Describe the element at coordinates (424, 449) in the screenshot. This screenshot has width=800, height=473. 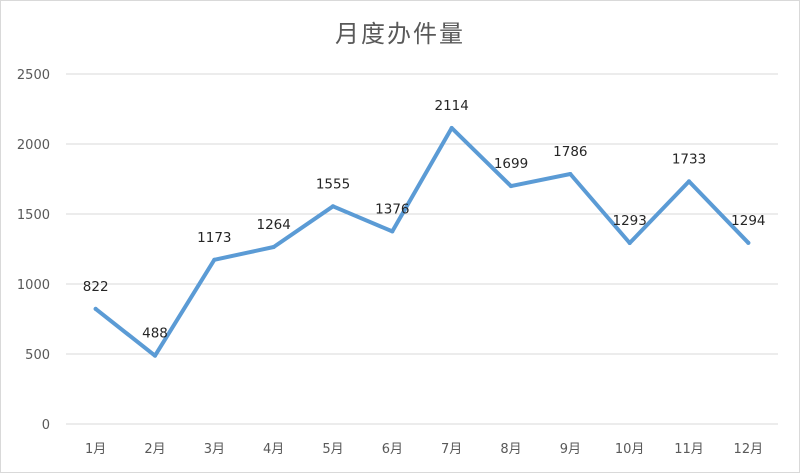
I see `x-axis-ticks: 1月 2月 3月 4月 5月 6月 7月 8月 9月 10月 11月 12月` at that location.